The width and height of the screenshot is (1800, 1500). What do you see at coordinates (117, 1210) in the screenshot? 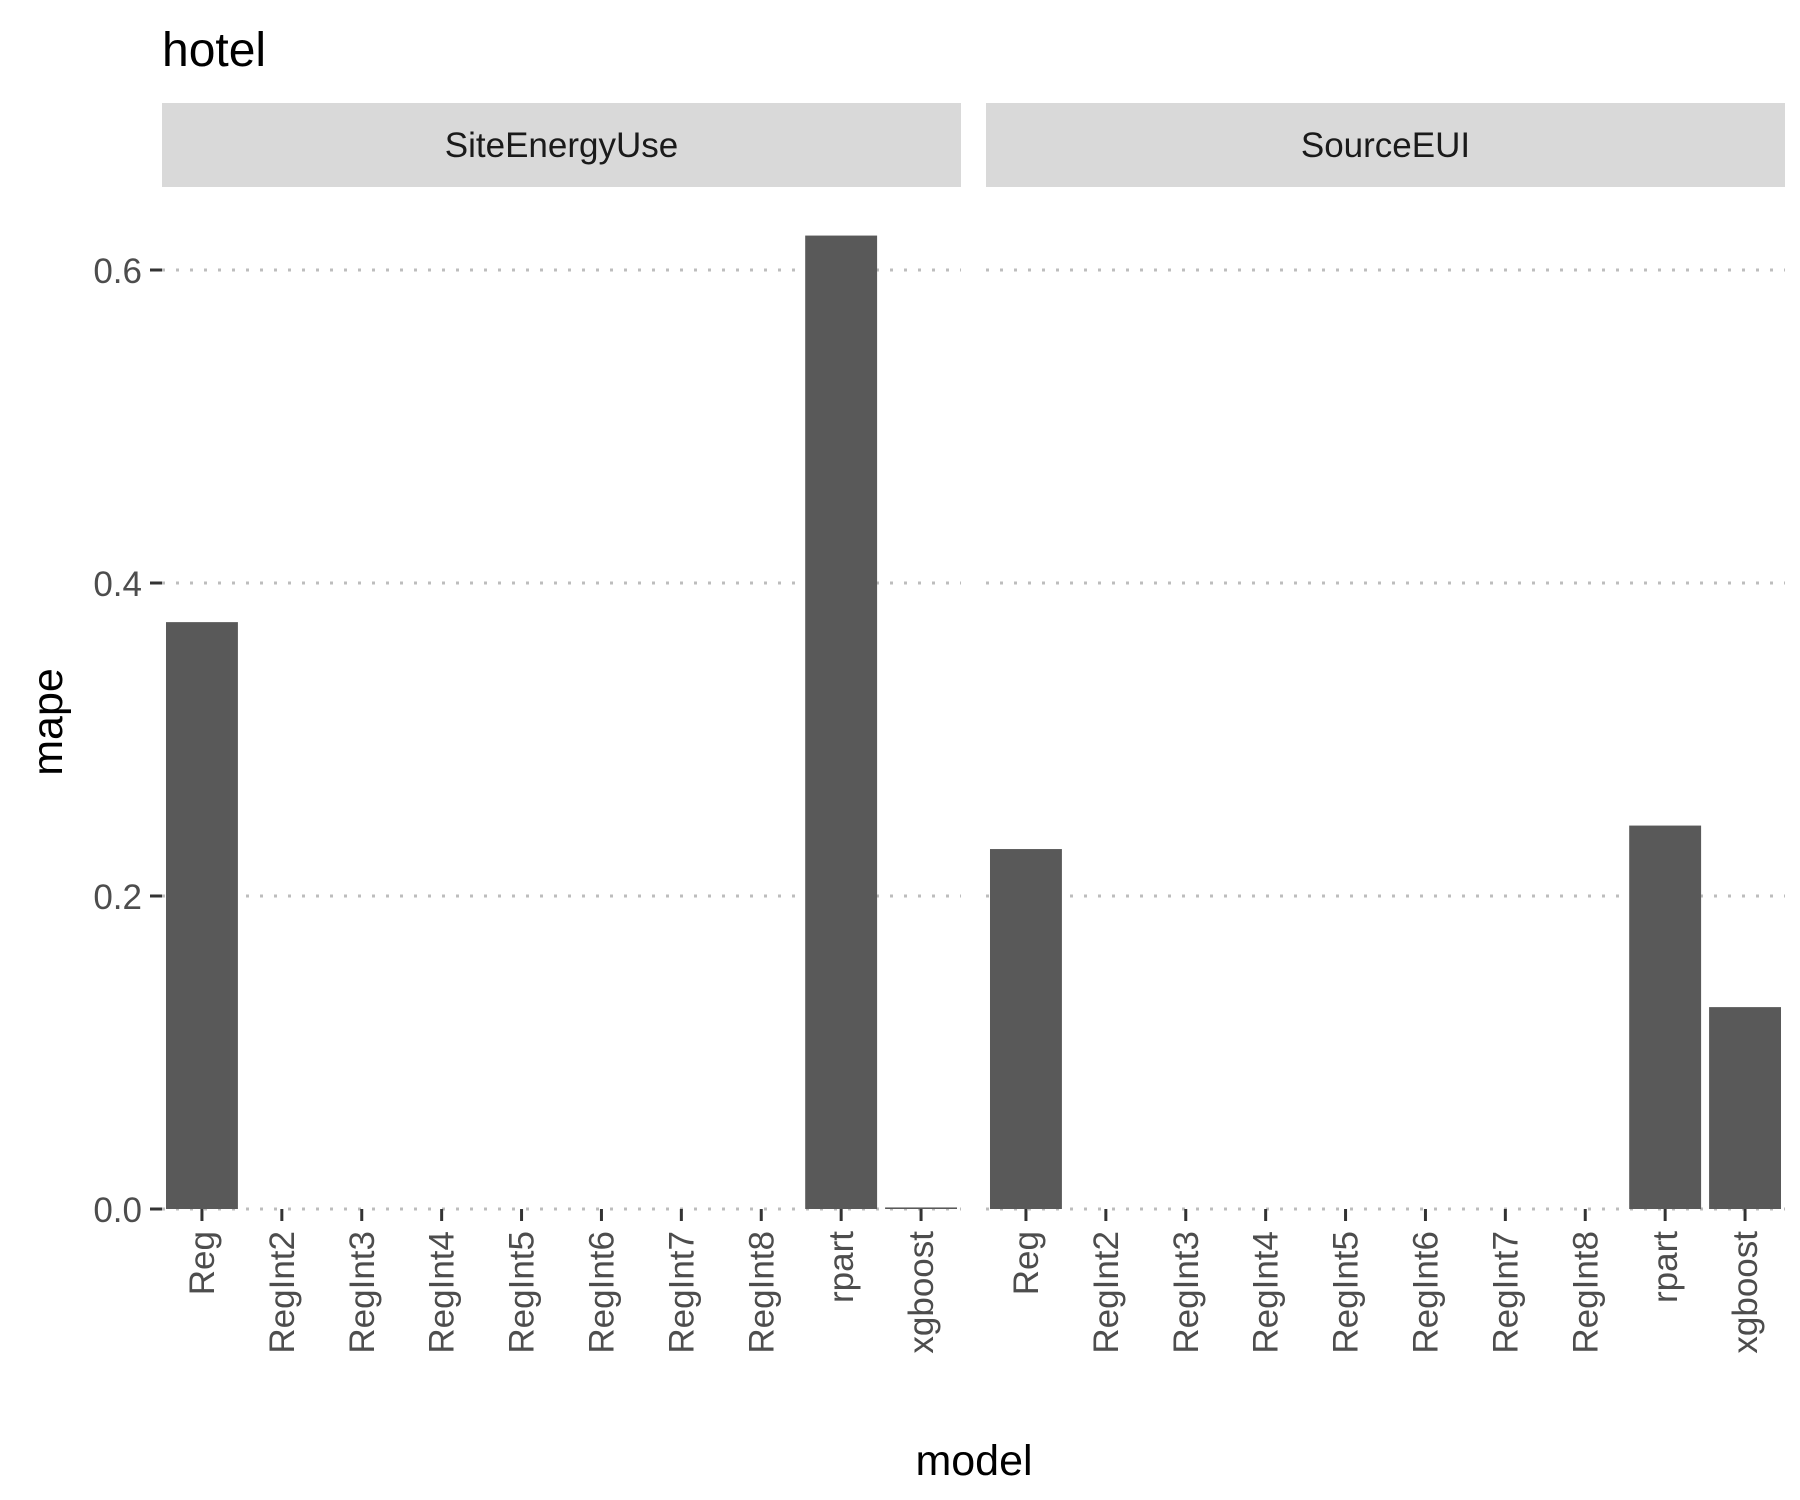
I see `y-tick-label: 0.0` at bounding box center [117, 1210].